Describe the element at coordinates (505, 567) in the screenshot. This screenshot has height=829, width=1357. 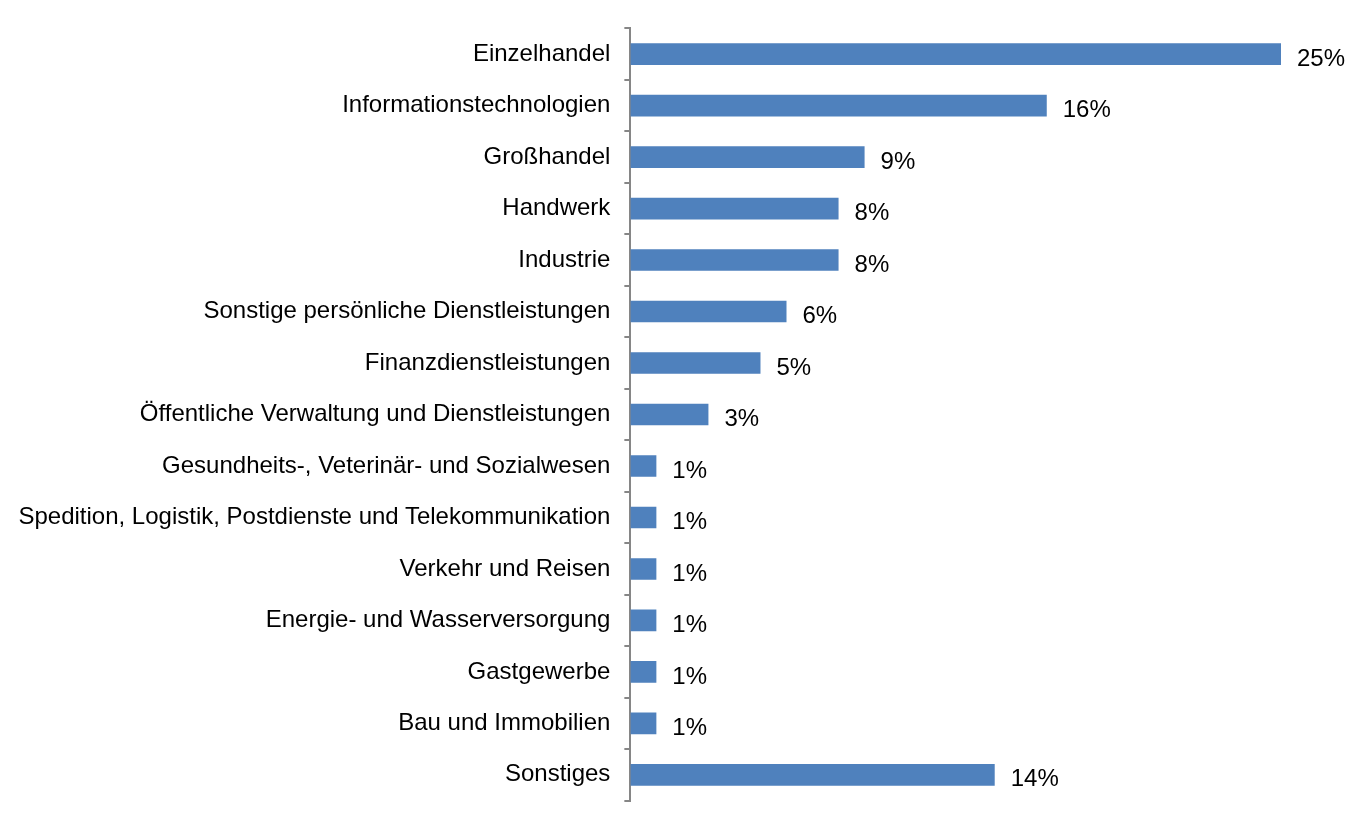
I see `y-tick-label: Verkehr und Reisen` at that location.